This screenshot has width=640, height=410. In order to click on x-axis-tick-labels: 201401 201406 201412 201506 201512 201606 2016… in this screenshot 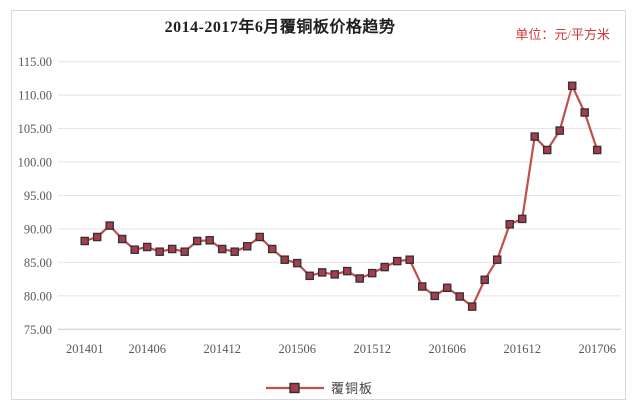, I will do `click(341, 349)`.